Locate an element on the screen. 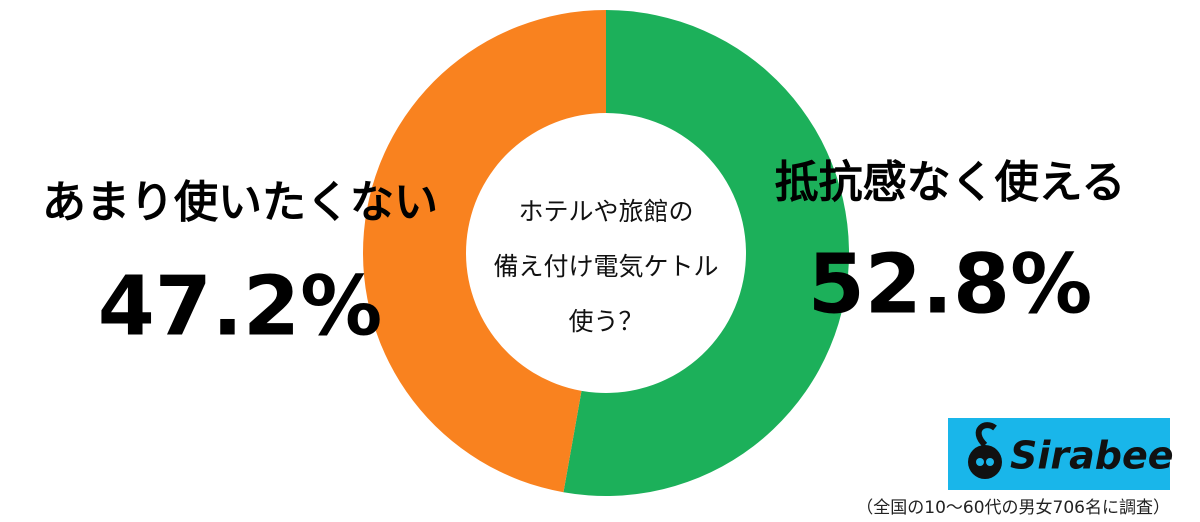 The width and height of the screenshot is (1200, 522). logo-icon is located at coordinates (985, 450).